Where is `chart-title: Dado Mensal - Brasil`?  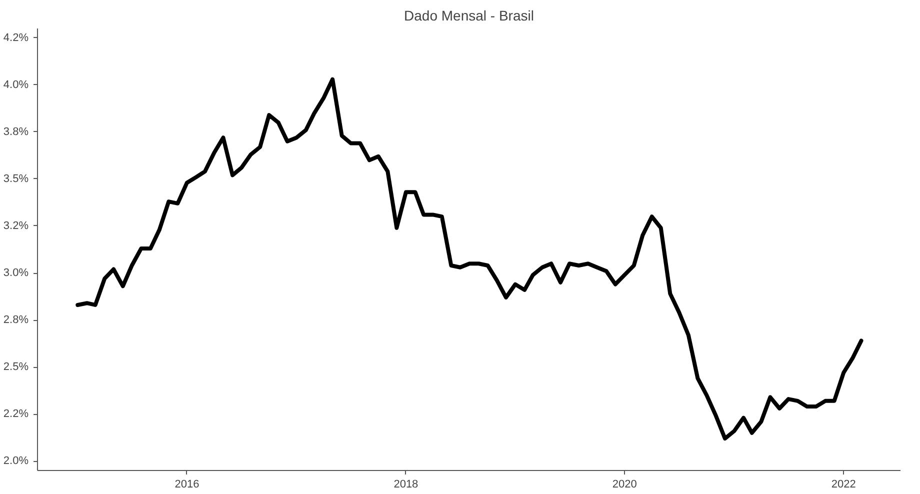
chart-title: Dado Mensal - Brasil is located at coordinates (469, 16).